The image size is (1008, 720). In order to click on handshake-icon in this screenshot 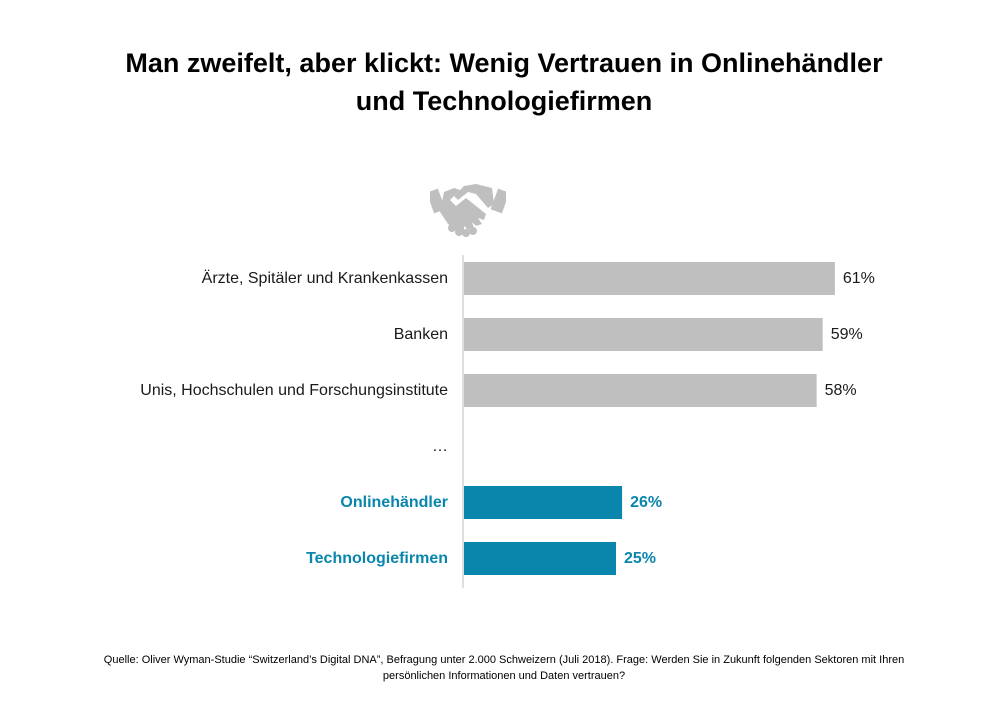, I will do `click(468, 208)`.